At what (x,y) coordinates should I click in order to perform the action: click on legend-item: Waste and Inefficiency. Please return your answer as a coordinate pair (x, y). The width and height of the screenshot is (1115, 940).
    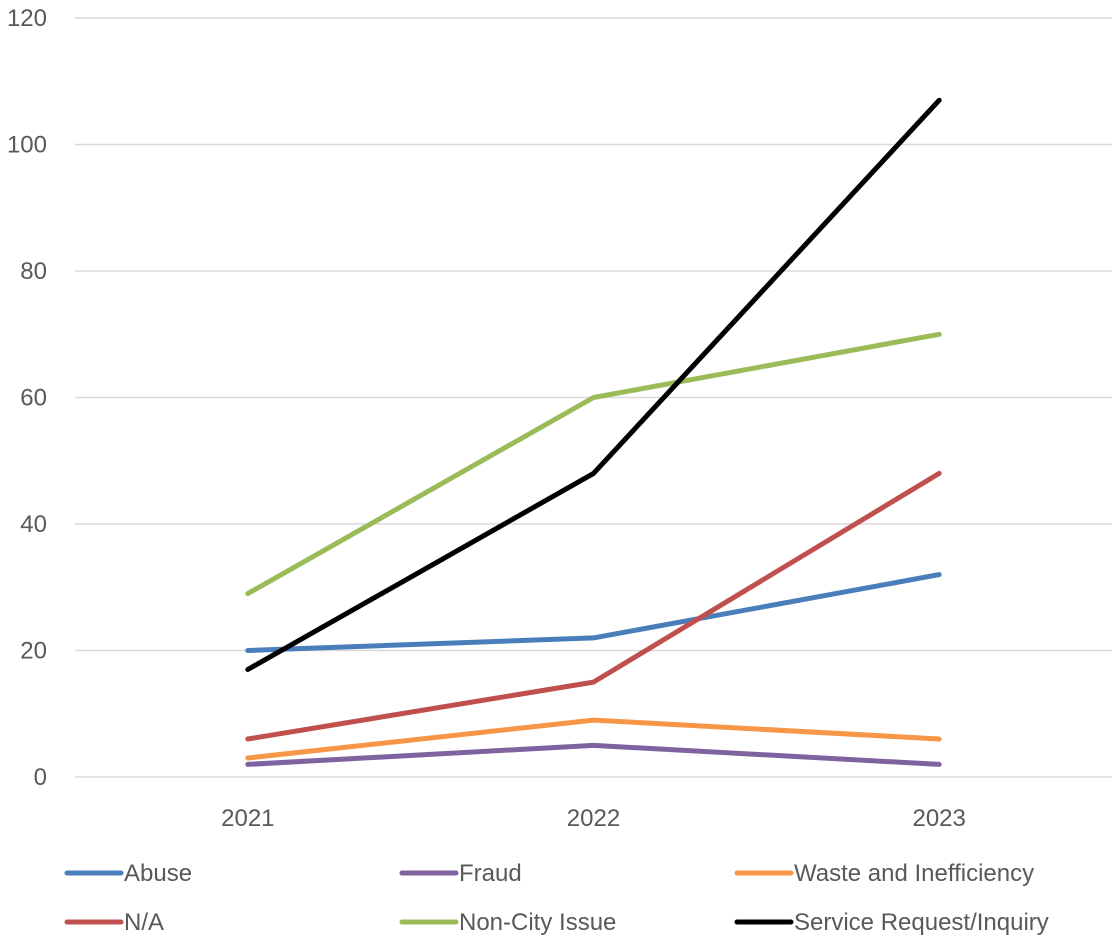
    Looking at the image, I should click on (885, 873).